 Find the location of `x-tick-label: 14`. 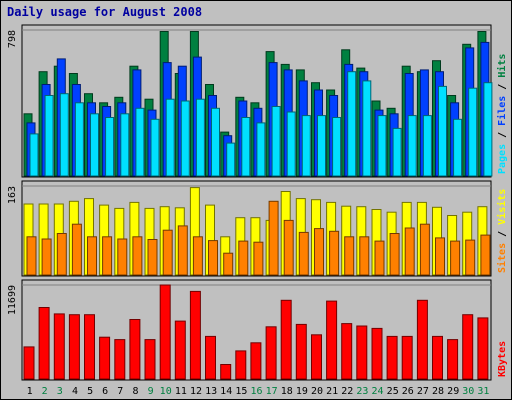

x-tick-label: 14 is located at coordinates (226, 391).